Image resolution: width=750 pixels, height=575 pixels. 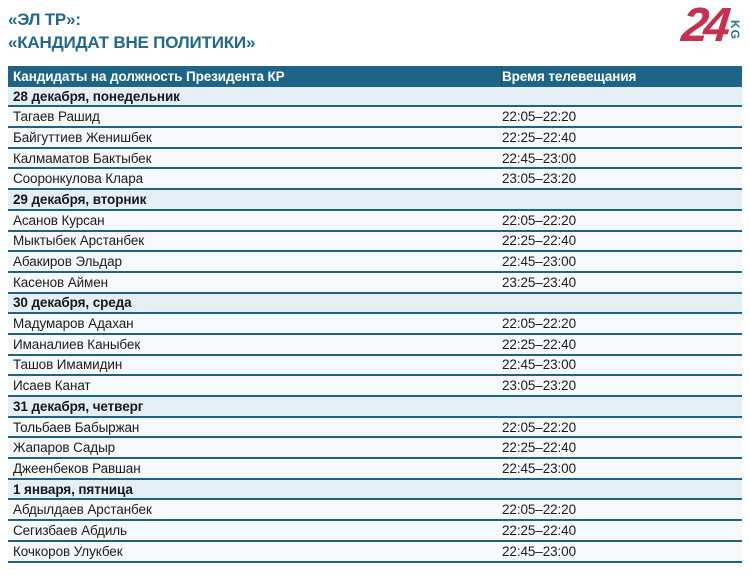 I want to click on table-row: Джеенбеков Равшан 22:45–23:00, so click(x=375, y=469).